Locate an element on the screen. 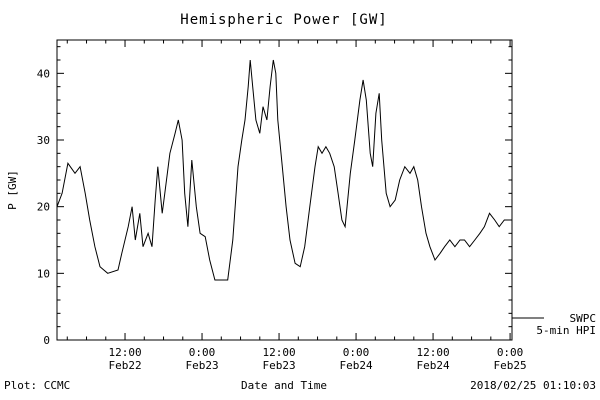 This screenshot has width=600, height=400. y-tick-label: 30 is located at coordinates (43, 140).